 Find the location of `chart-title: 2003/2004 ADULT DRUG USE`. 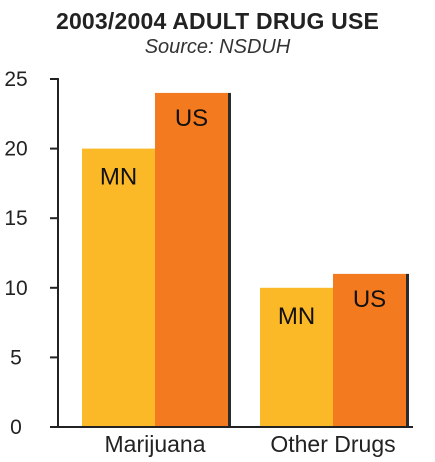

chart-title: 2003/2004 ADULT DRUG USE is located at coordinates (217, 21).